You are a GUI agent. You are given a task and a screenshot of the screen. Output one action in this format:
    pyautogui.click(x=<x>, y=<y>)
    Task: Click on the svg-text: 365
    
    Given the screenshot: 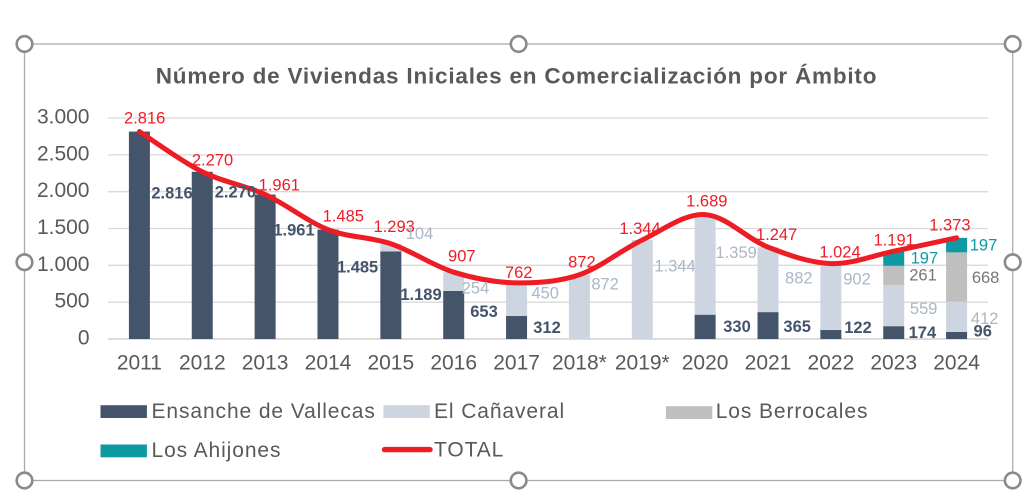 What is the action you would take?
    pyautogui.click(x=797, y=327)
    